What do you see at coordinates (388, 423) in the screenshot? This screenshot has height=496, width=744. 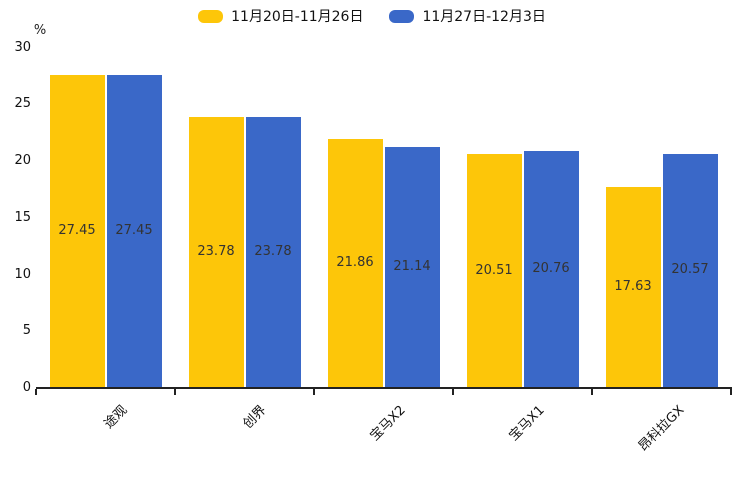 I see `x-axis-category-label: 宝马X2` at bounding box center [388, 423].